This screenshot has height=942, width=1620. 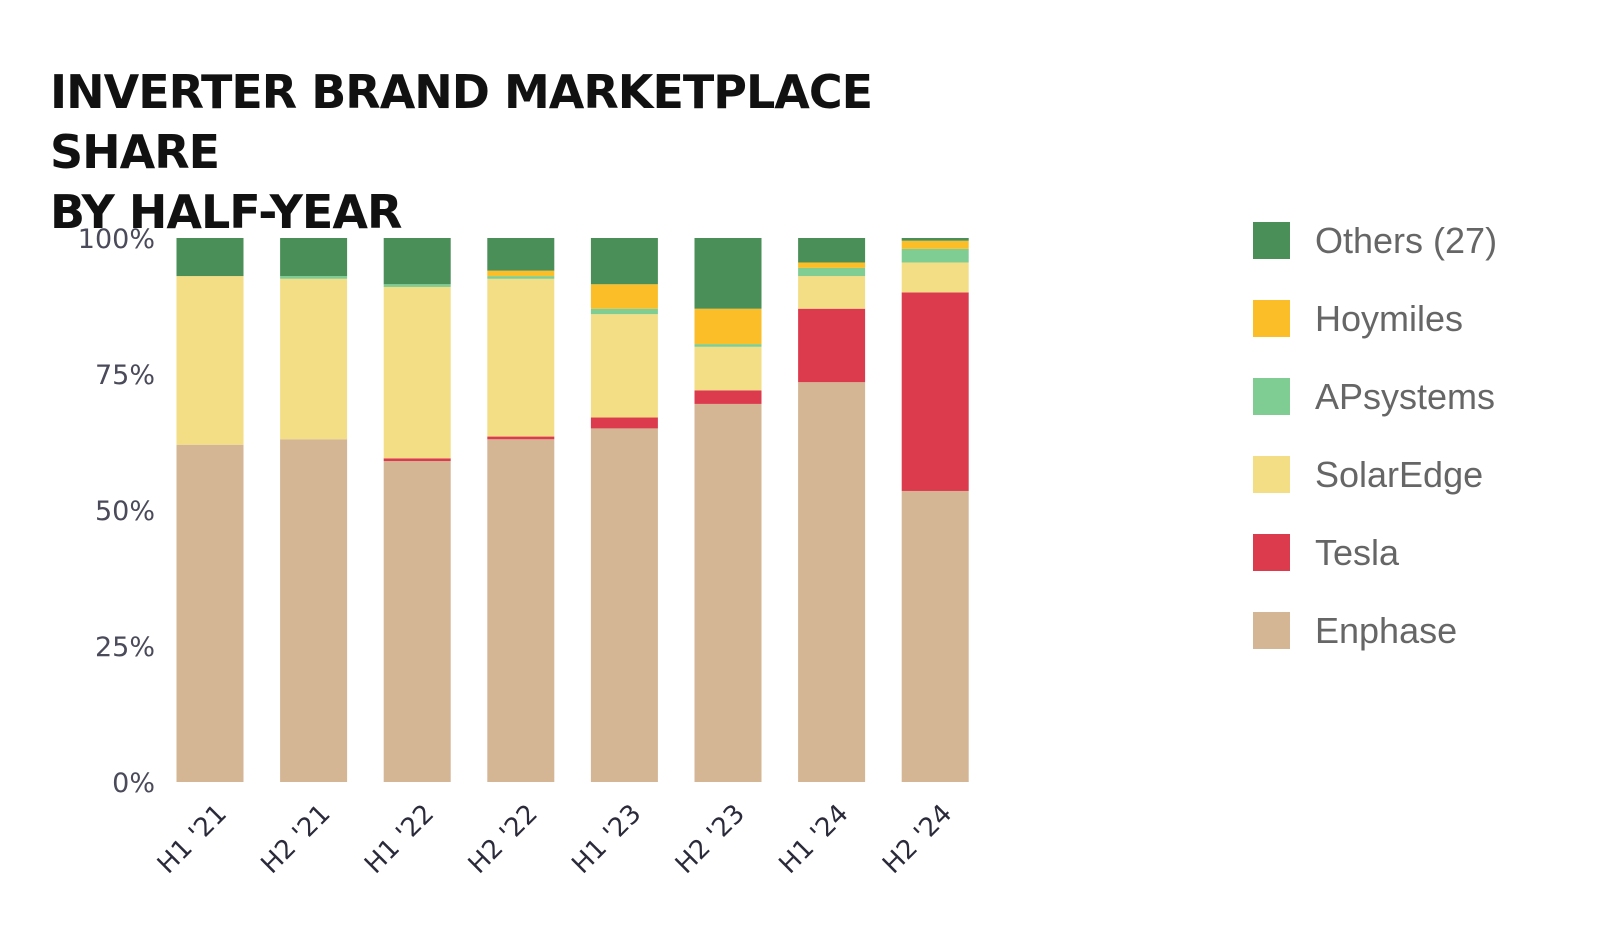 I want to click on x-tick-label: H2 '21, so click(x=296, y=839).